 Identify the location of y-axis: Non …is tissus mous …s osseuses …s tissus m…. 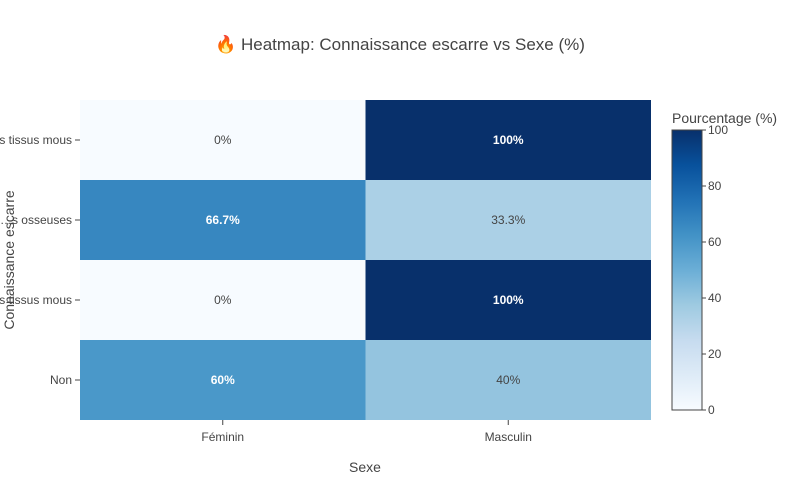
(40, 260).